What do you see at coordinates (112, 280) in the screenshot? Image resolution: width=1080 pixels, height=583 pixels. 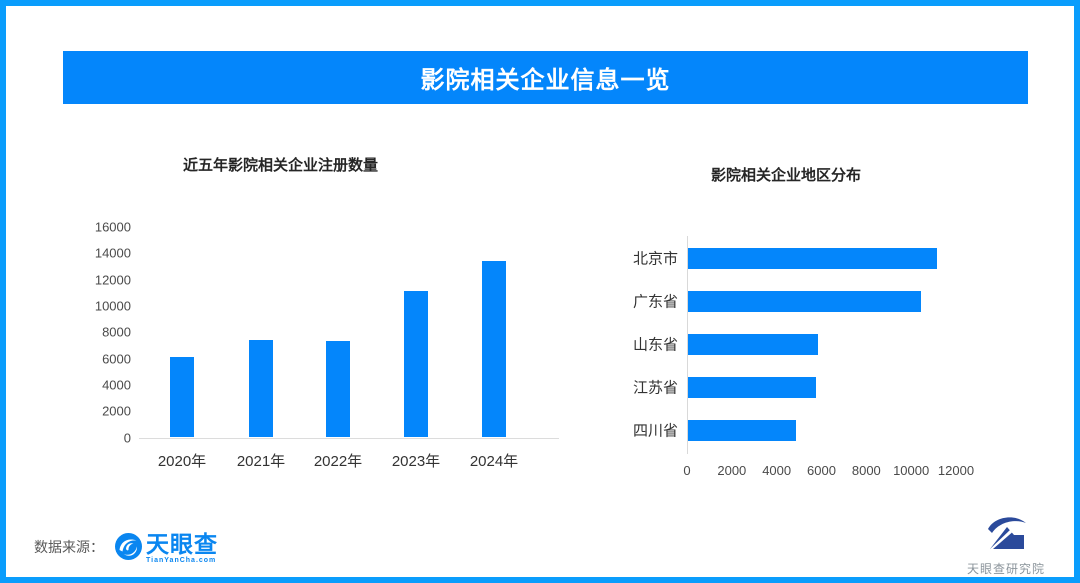 I see `y-axis-tick-label: 12000` at bounding box center [112, 280].